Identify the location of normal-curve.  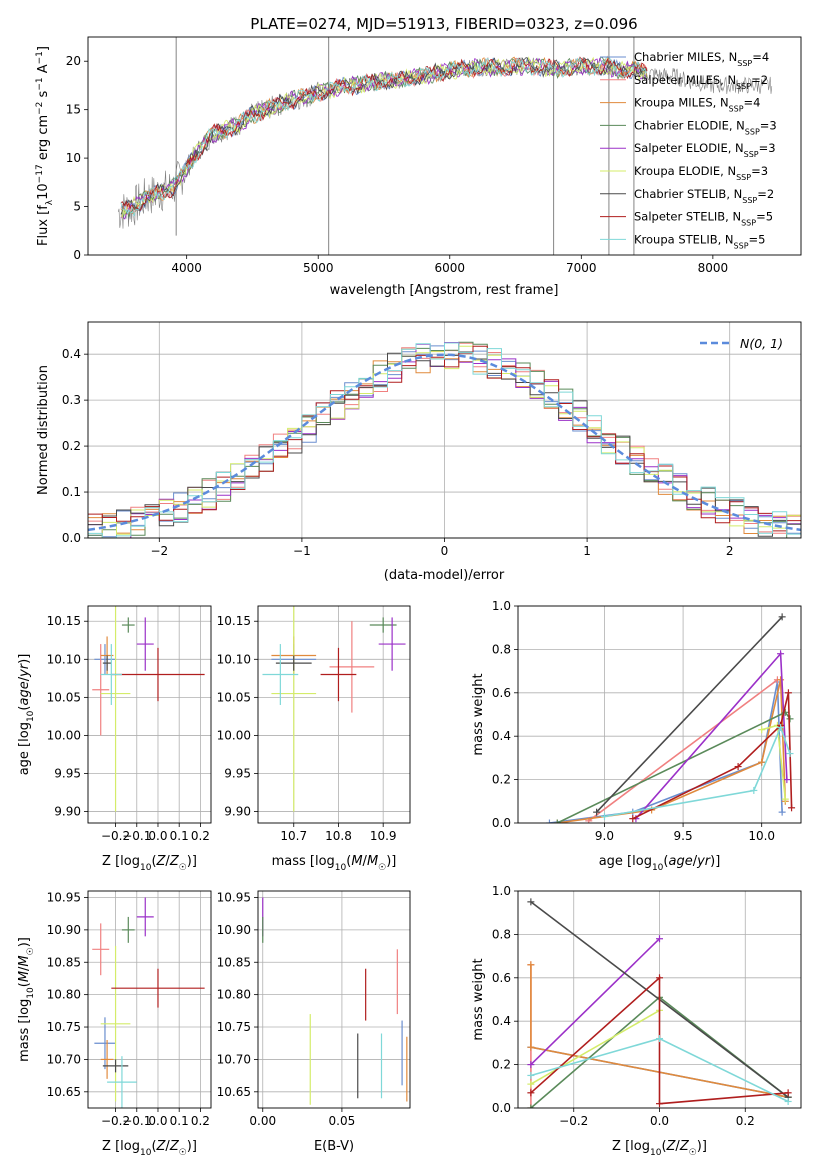
(444, 442).